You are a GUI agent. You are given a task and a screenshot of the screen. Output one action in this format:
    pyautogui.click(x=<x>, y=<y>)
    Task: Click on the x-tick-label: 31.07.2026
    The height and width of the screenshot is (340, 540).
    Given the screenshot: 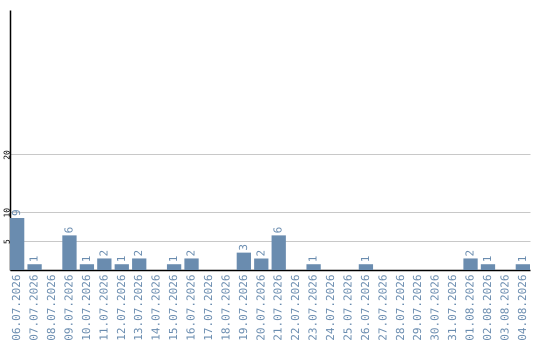 What is the action you would take?
    pyautogui.click(x=453, y=307)
    